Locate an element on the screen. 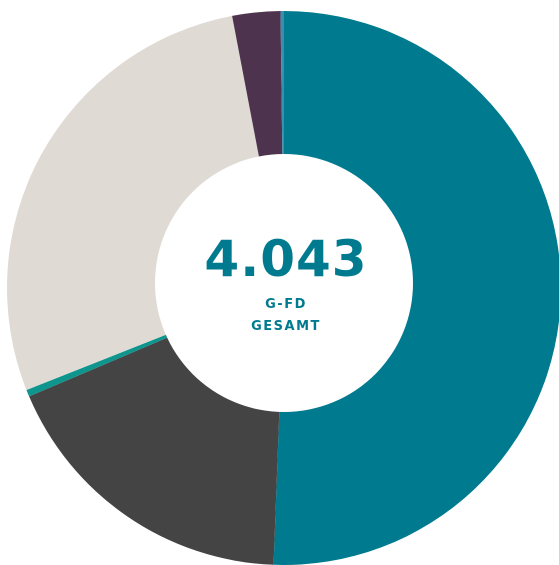  total-label-line2: GESAMT is located at coordinates (286, 326).